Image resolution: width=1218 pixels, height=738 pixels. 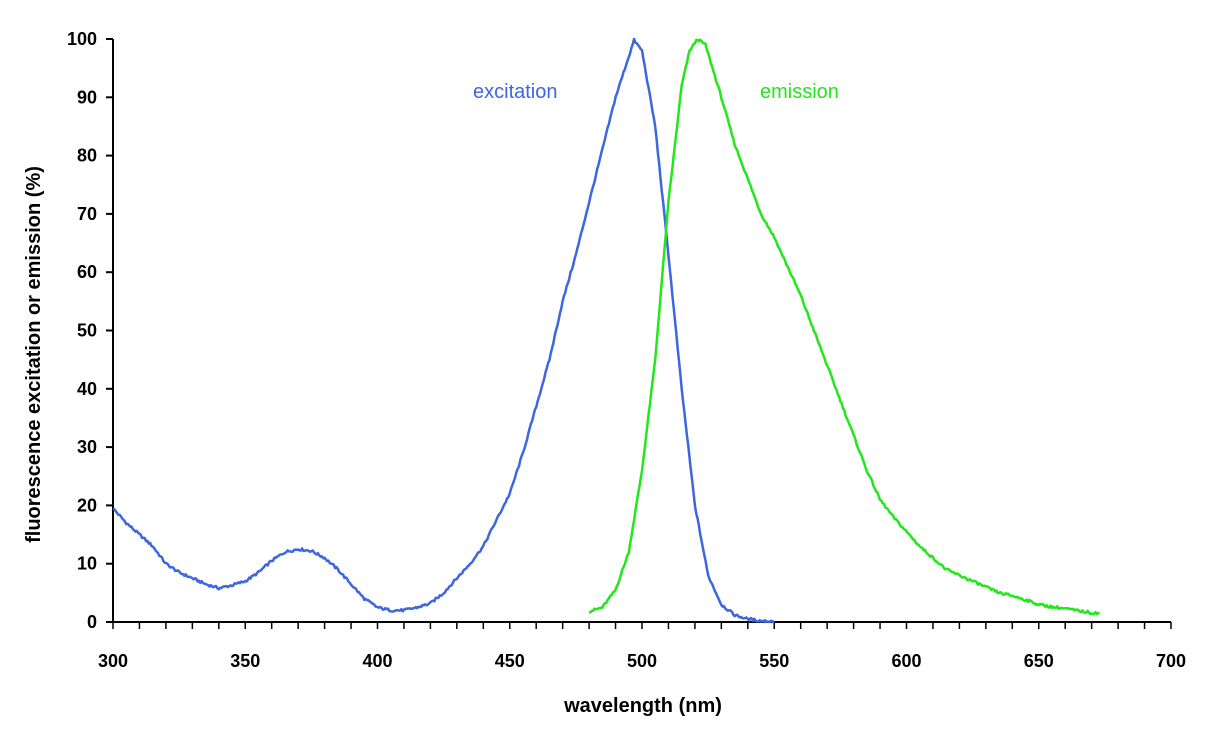 What do you see at coordinates (87, 331) in the screenshot?
I see `y-tick-label: 50` at bounding box center [87, 331].